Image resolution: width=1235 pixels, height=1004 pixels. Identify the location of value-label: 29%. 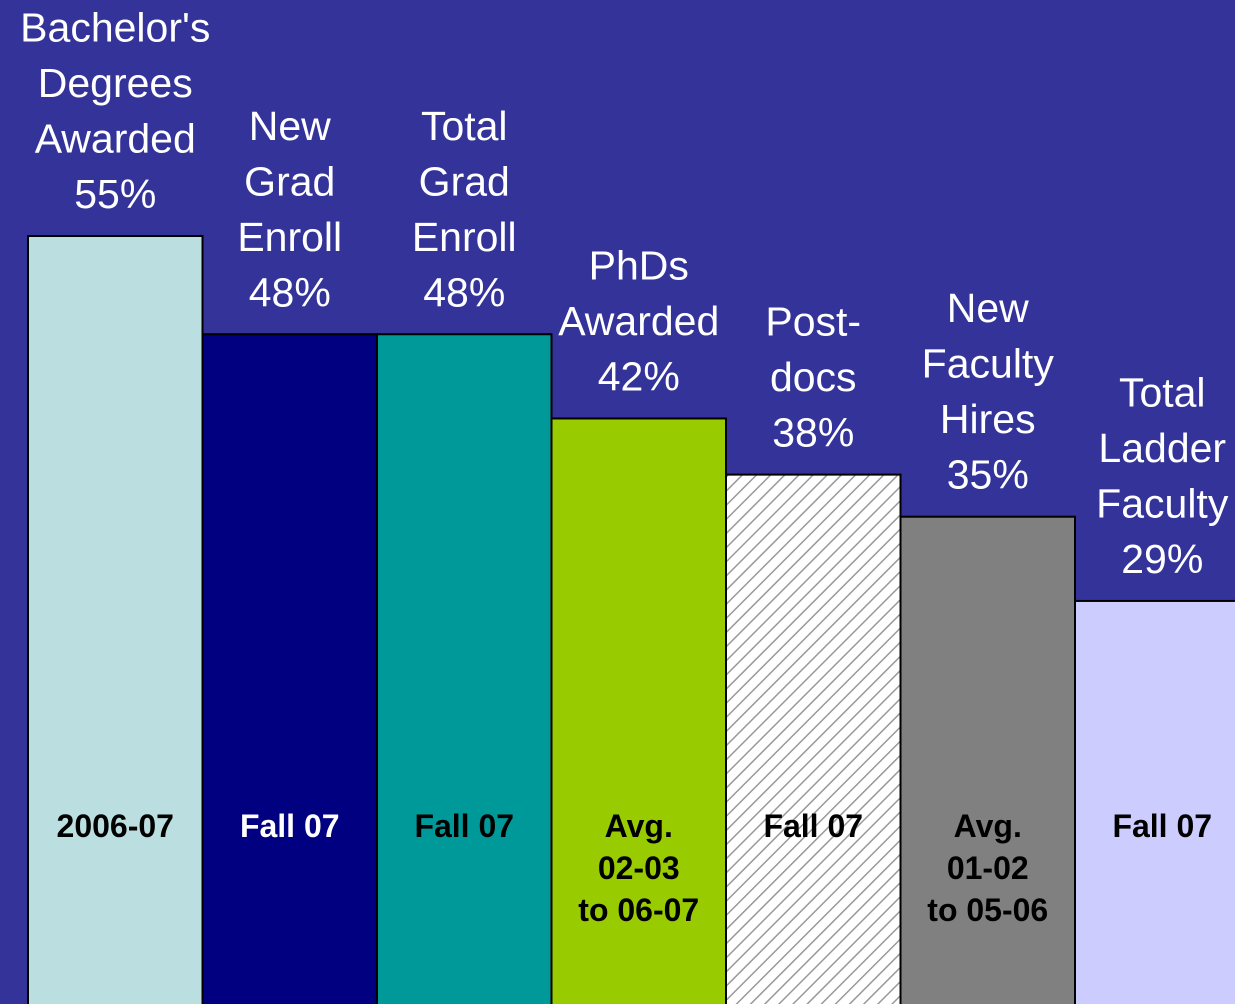
(1162, 559).